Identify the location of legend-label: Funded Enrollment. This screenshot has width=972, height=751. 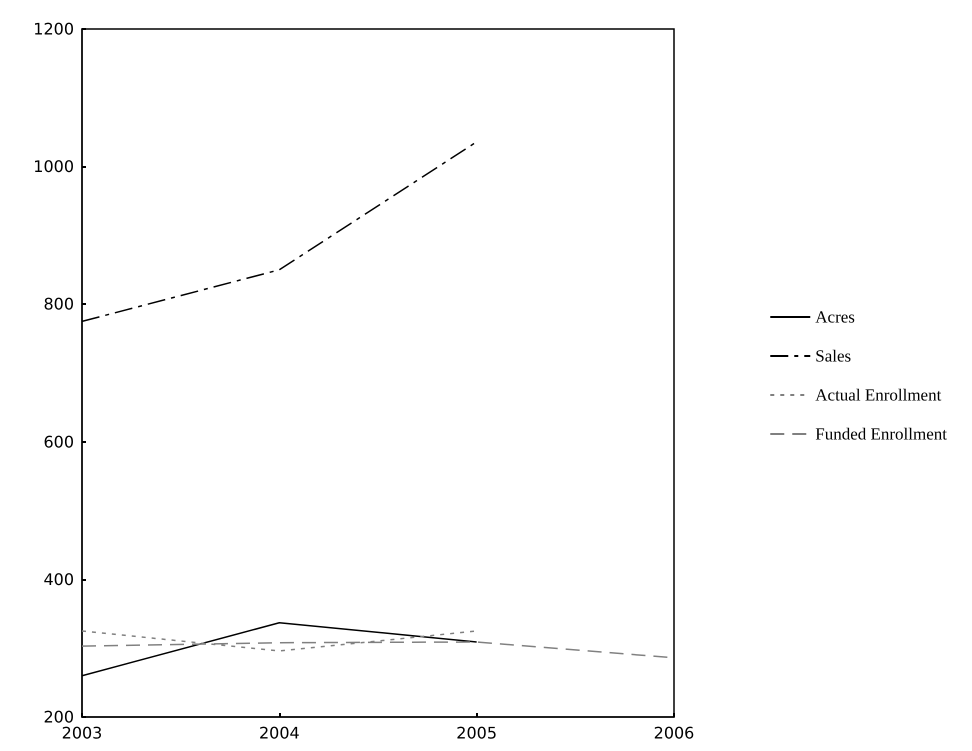
(881, 434).